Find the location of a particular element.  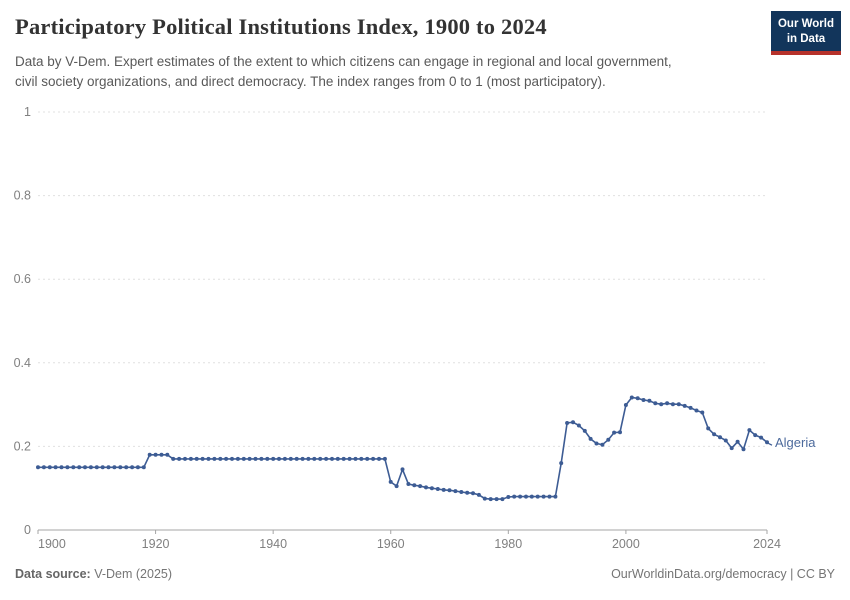

owid-url-license-link: OurWorldinData.org/democracy | CC BY is located at coordinates (723, 574).